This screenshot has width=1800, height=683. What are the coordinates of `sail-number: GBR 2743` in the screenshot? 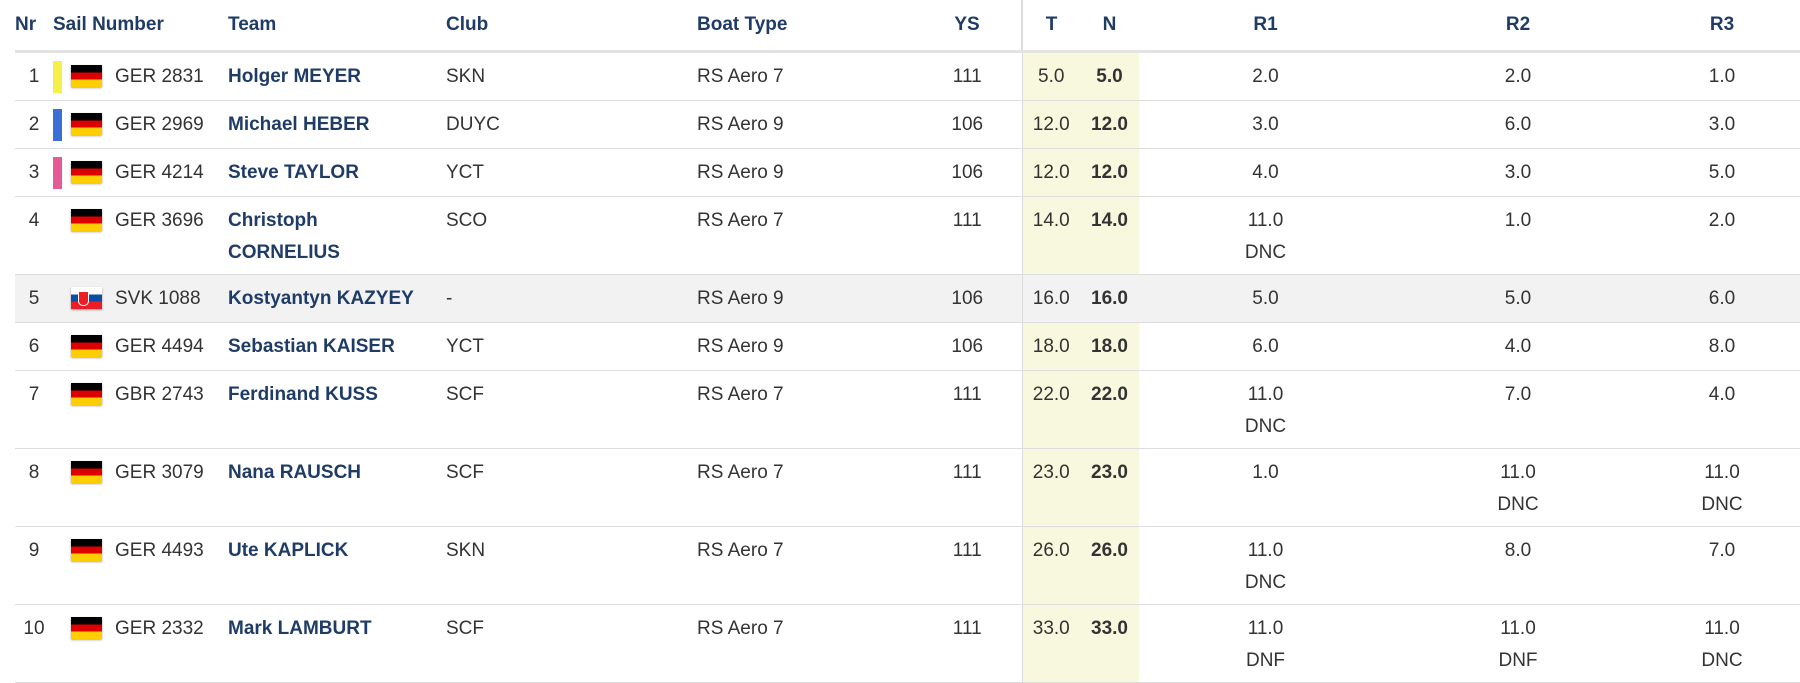 It's located at (159, 394).